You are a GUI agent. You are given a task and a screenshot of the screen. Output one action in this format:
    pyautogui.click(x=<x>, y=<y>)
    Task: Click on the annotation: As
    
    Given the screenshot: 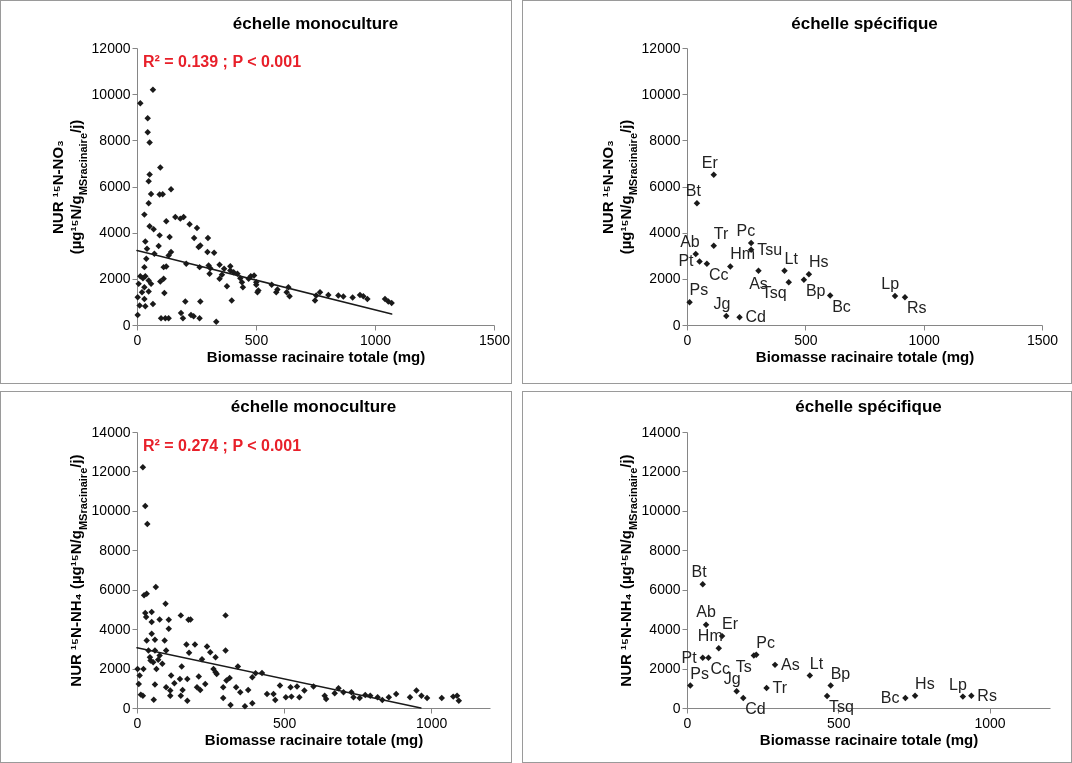 What is the action you would take?
    pyautogui.click(x=790, y=664)
    